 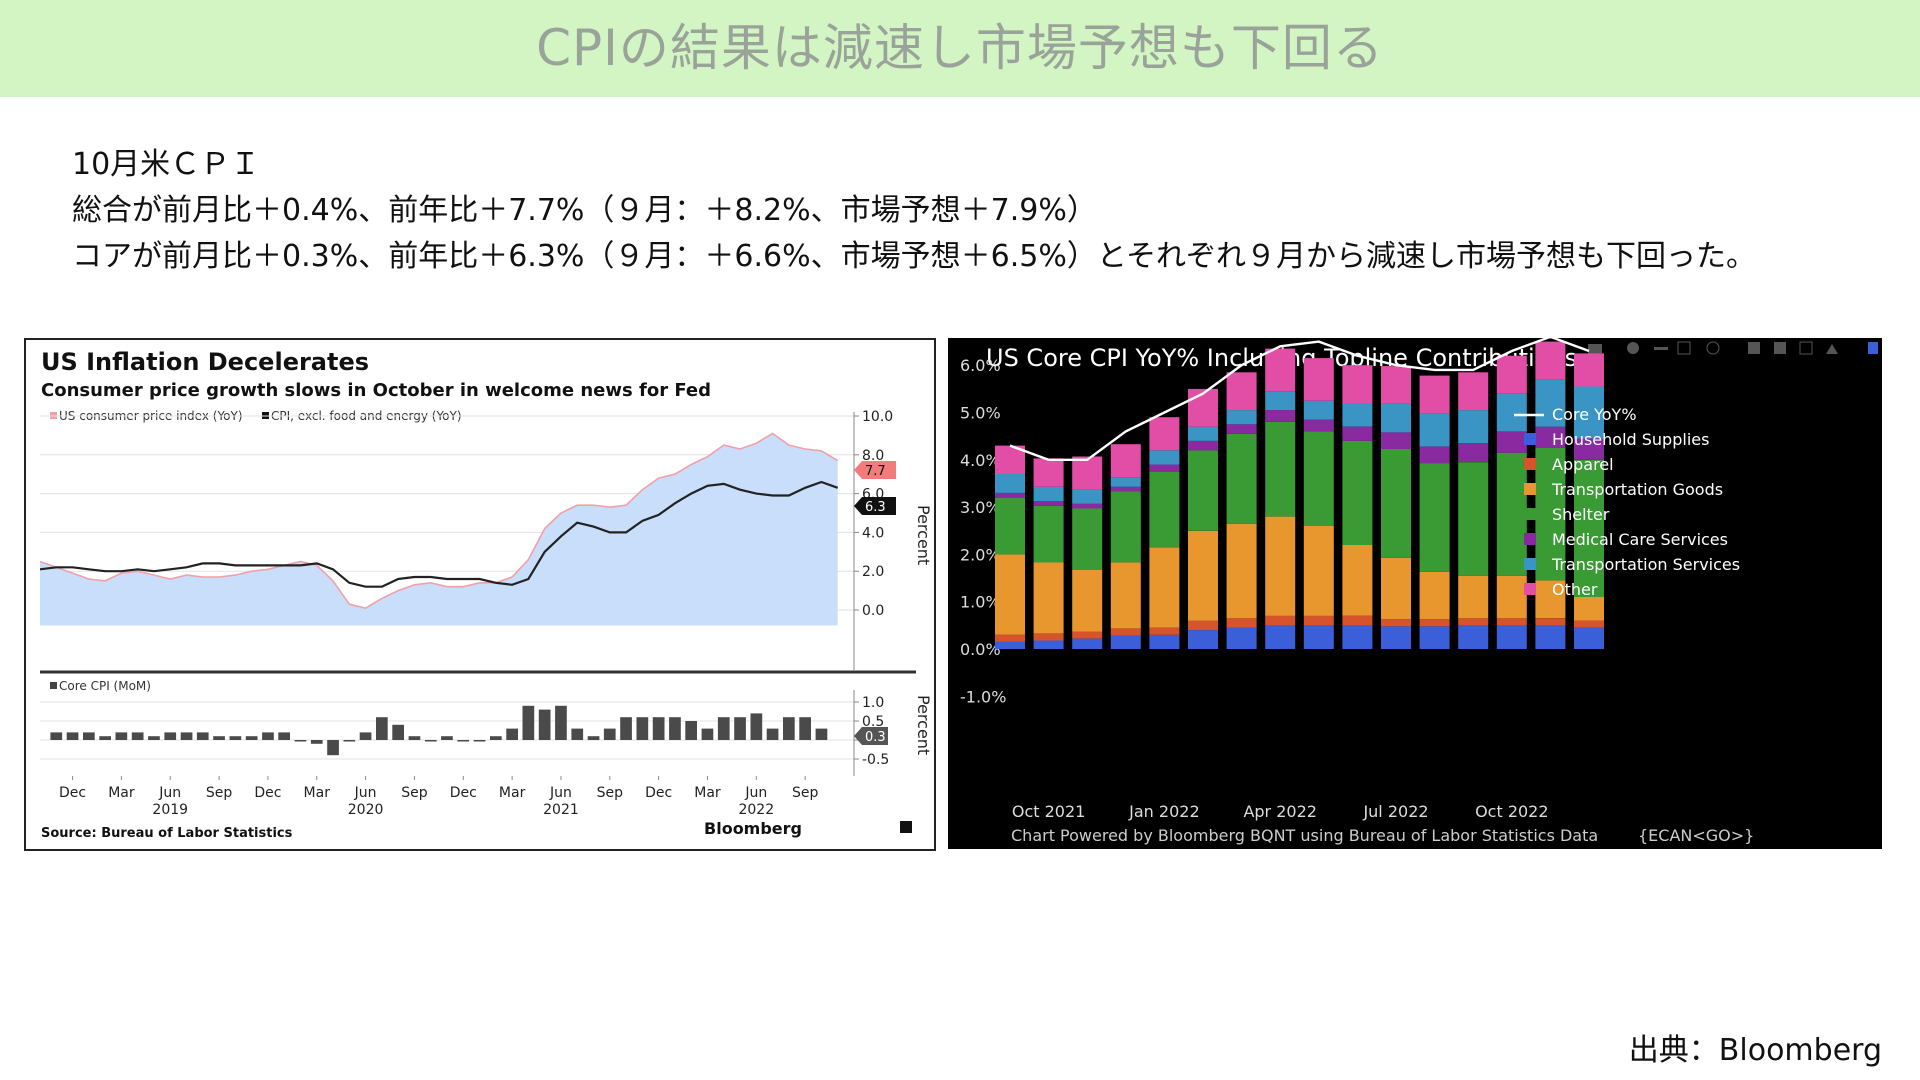 I want to click on select-icon, so click(x=1684, y=348).